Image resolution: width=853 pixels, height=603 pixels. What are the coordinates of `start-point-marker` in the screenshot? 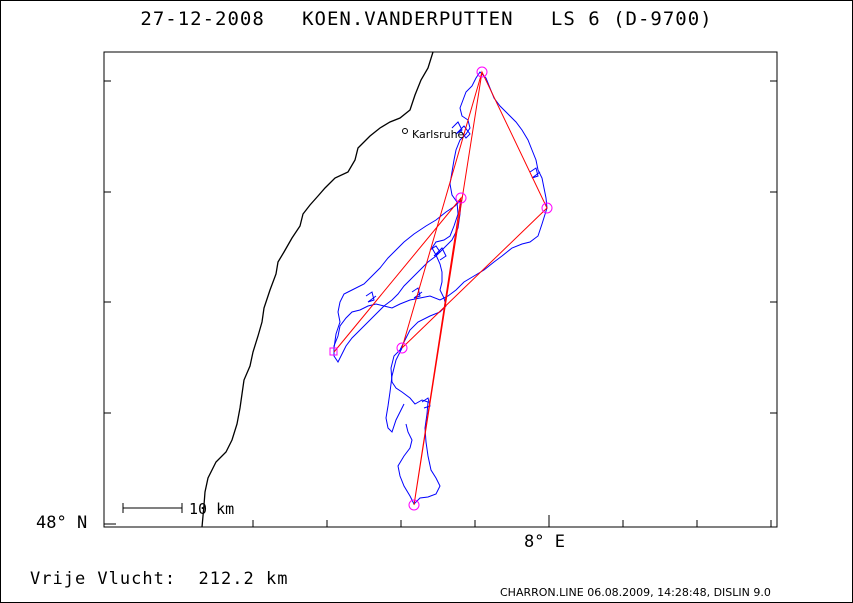 It's located at (333, 351).